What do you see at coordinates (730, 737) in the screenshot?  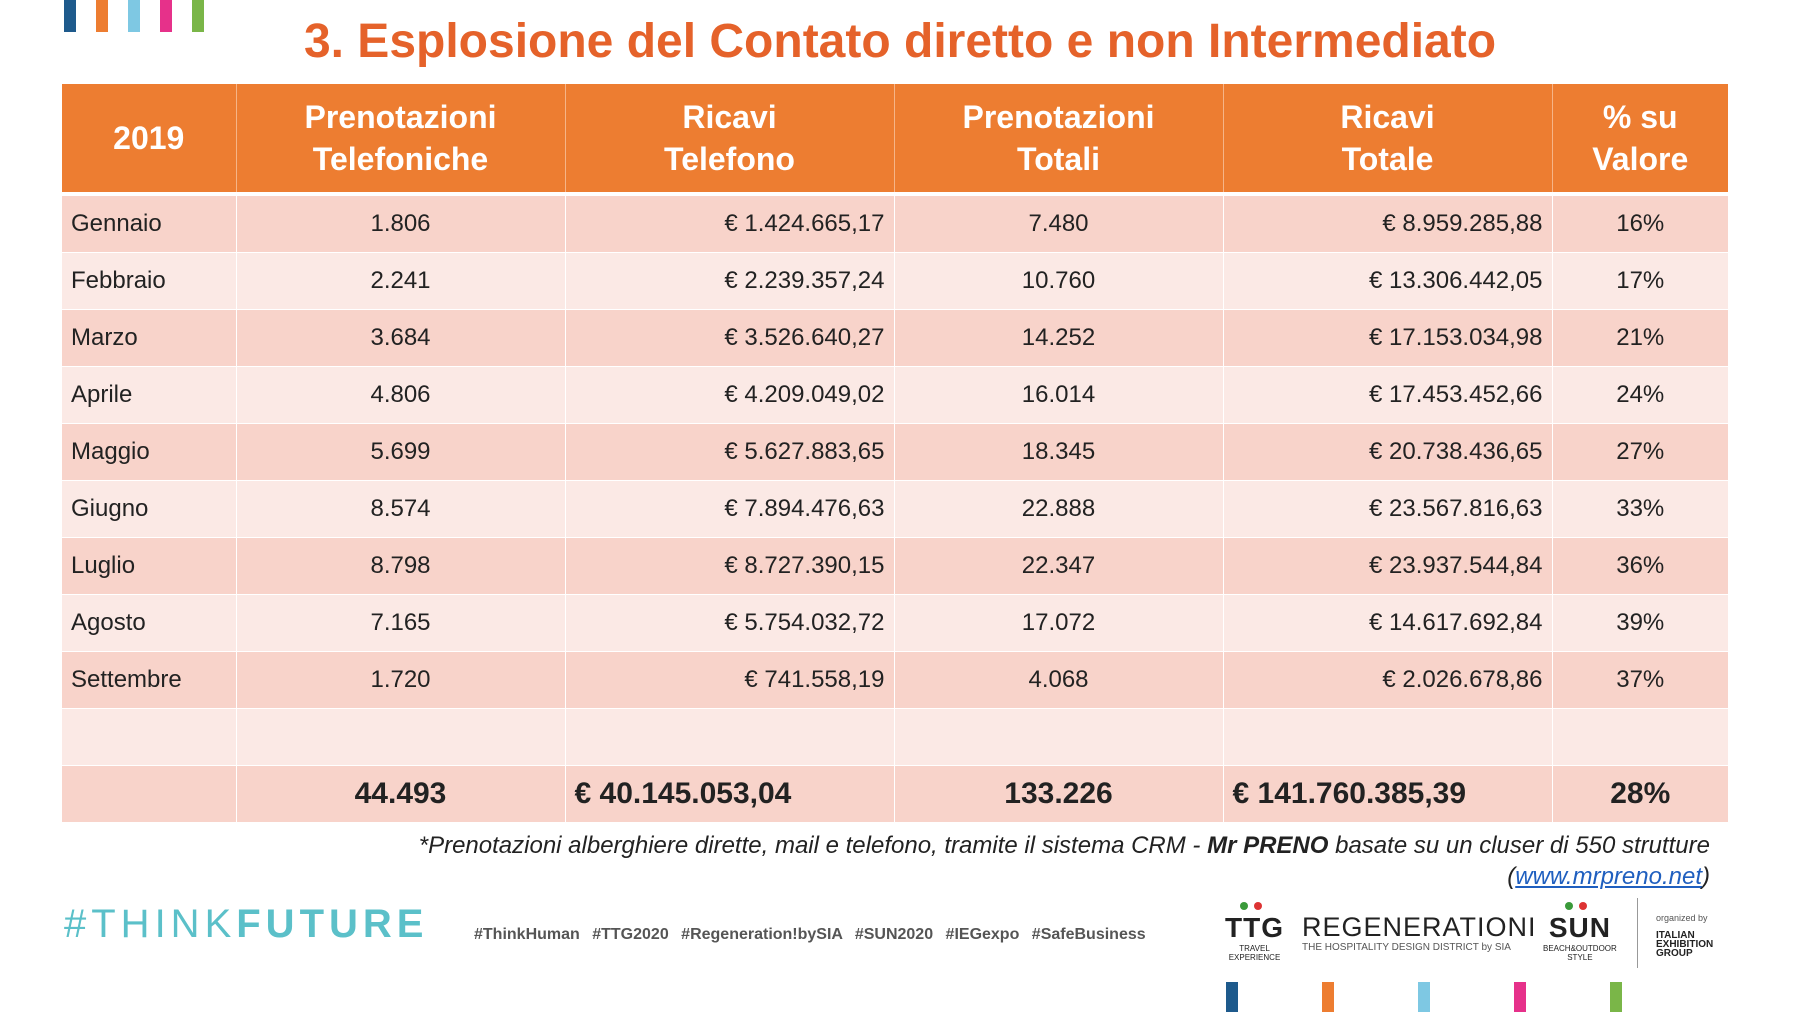 I see `cell-phone-revenue` at bounding box center [730, 737].